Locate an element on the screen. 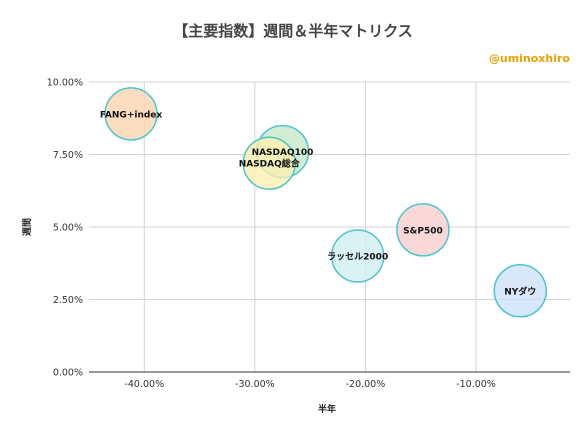 The height and width of the screenshot is (436, 586). bubble-label: NASDAQ総合 is located at coordinates (270, 164).